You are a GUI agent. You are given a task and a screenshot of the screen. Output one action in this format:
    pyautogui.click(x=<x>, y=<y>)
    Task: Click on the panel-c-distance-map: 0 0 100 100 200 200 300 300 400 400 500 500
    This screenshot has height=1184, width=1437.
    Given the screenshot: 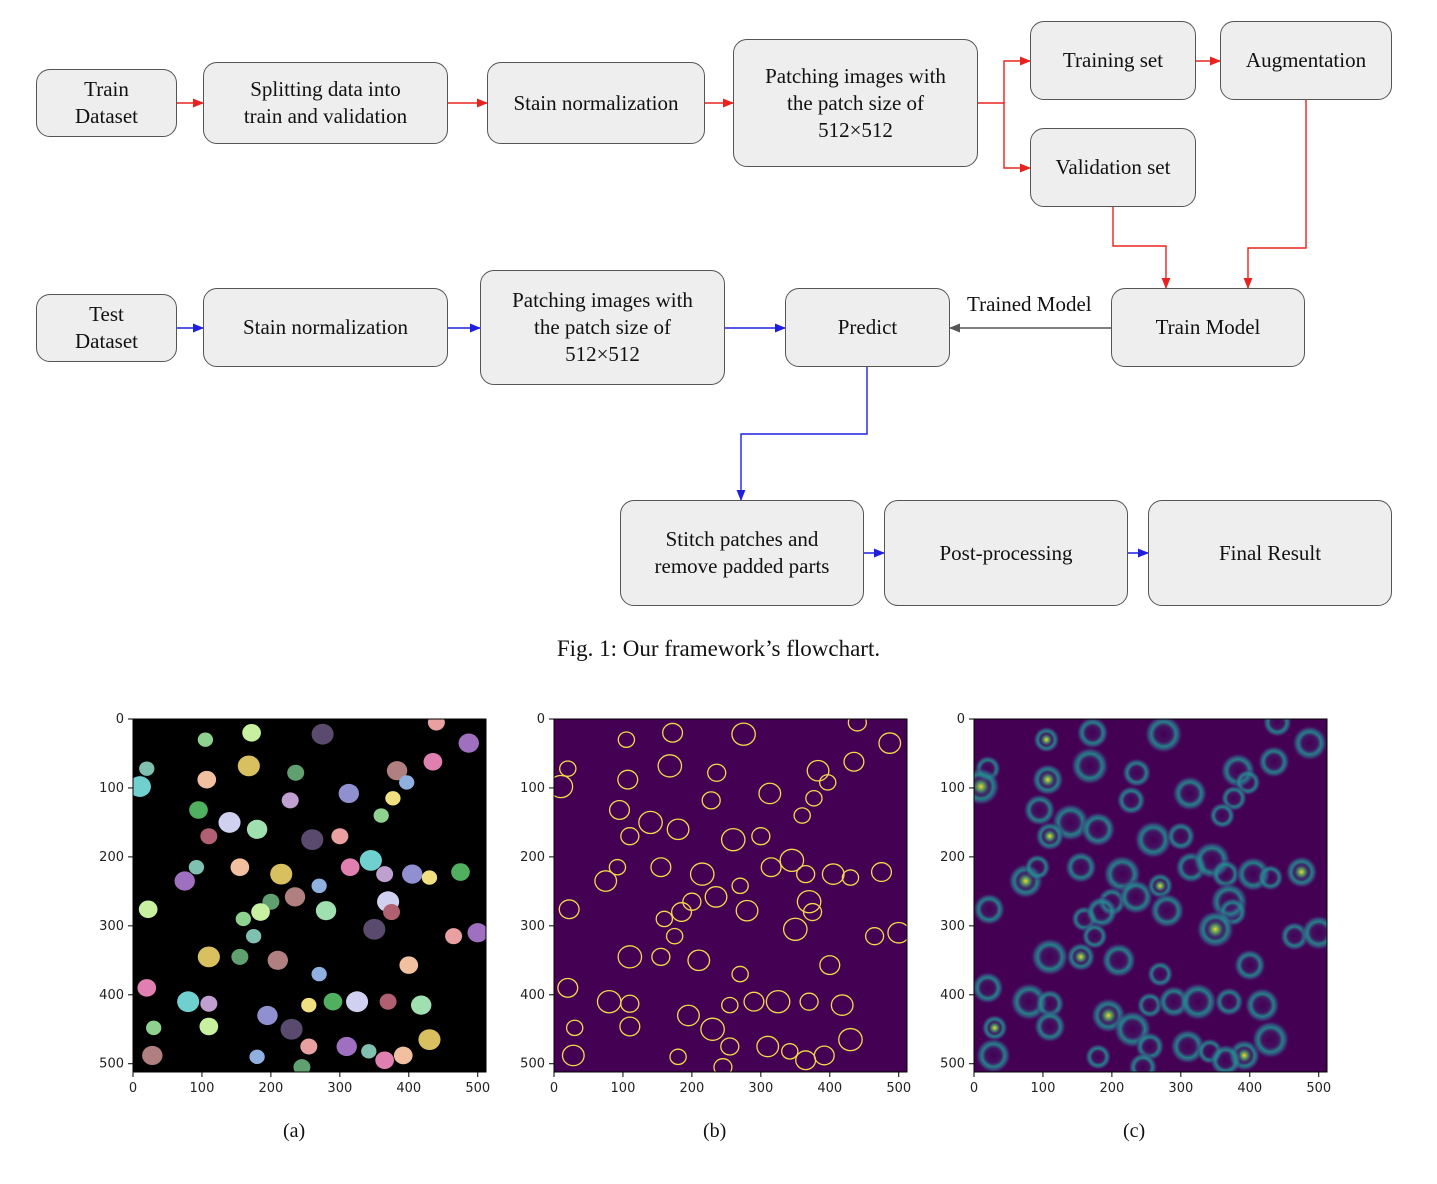 What is the action you would take?
    pyautogui.click(x=1135, y=904)
    